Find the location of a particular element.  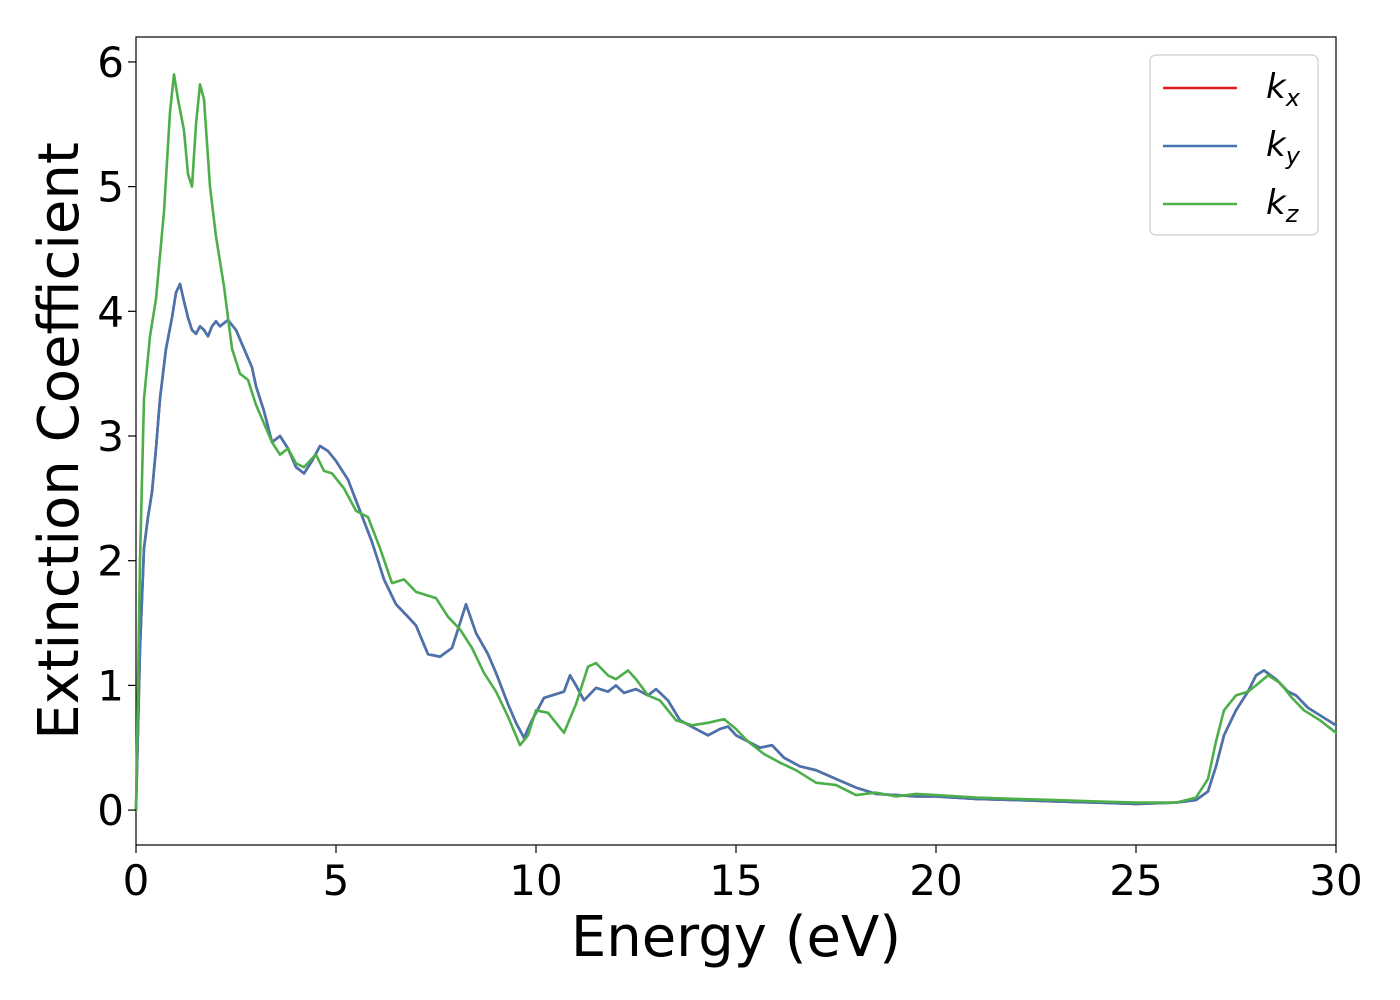

y-tick-label: 1 is located at coordinates (110, 685).